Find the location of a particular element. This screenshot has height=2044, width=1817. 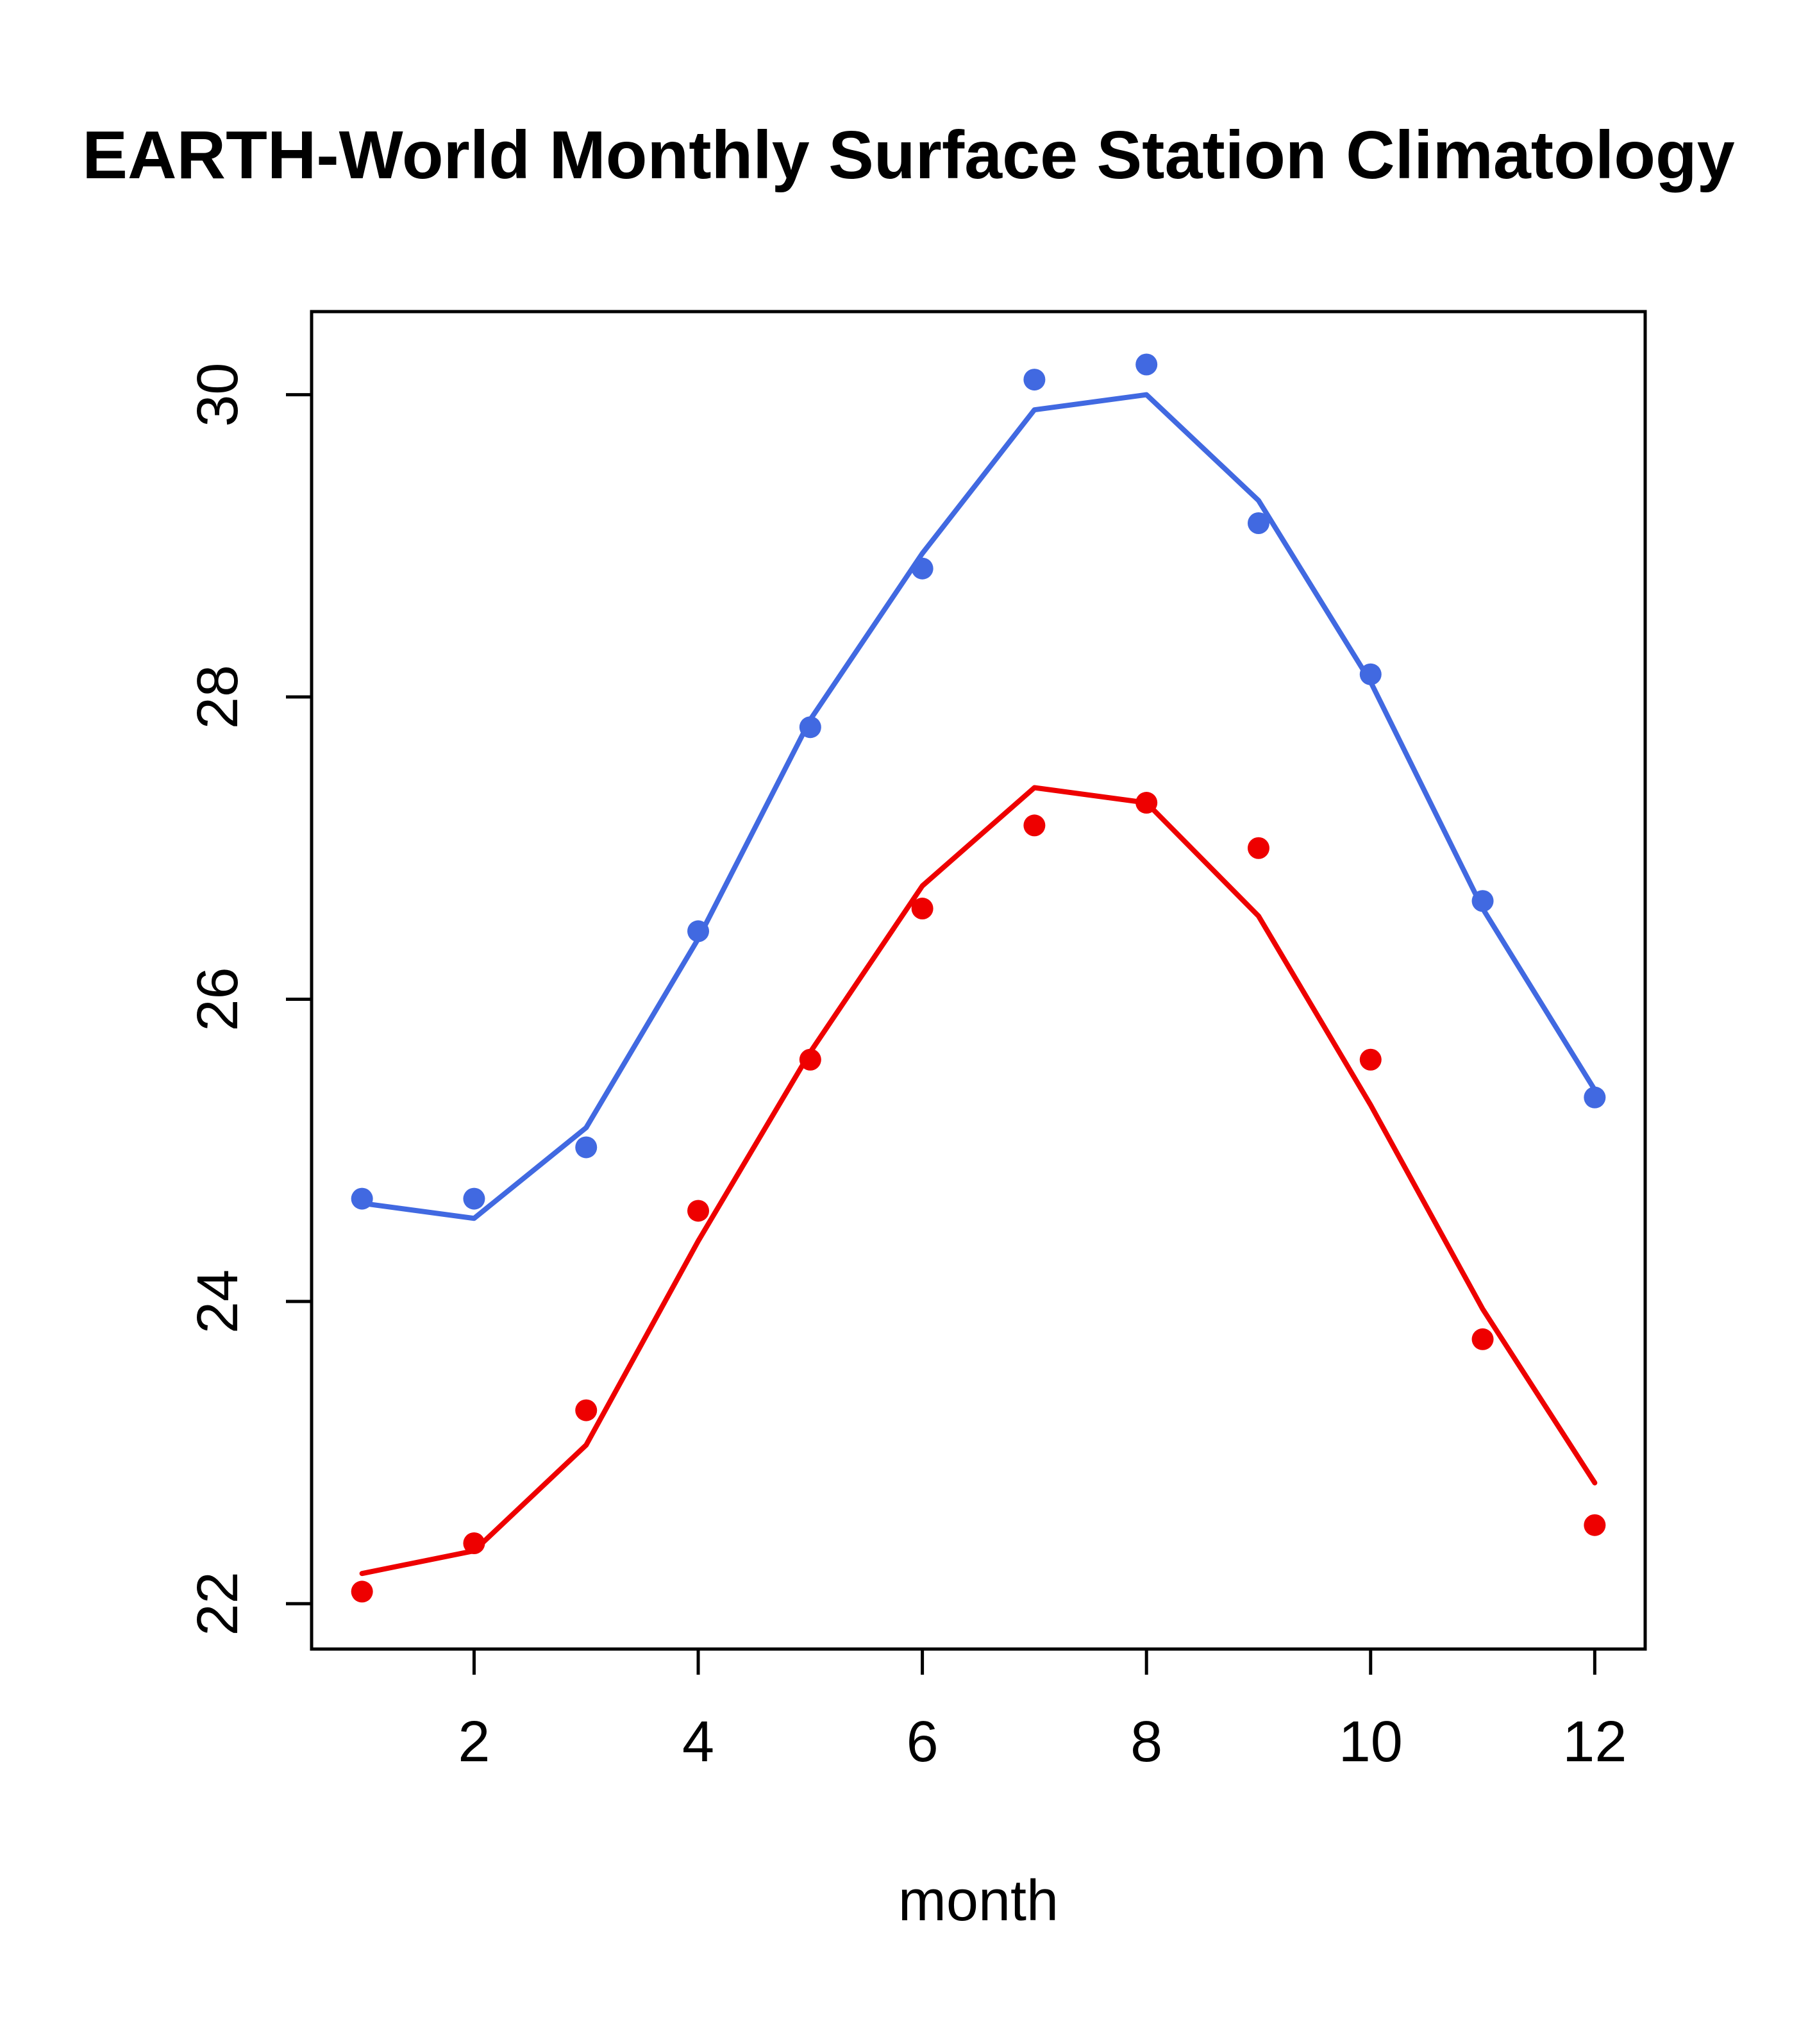

y-tick-label: 22 is located at coordinates (218, 1603).